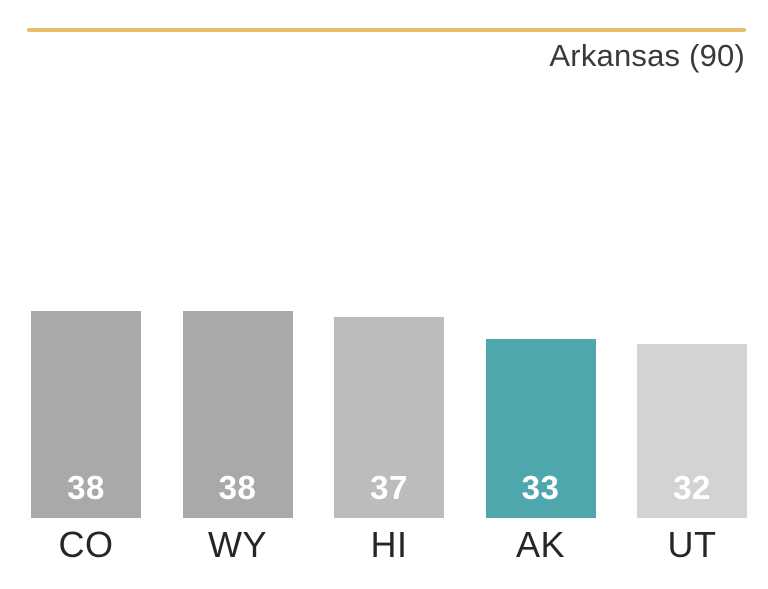  I want to click on bar-hi: 37 HI, so click(389, 439).